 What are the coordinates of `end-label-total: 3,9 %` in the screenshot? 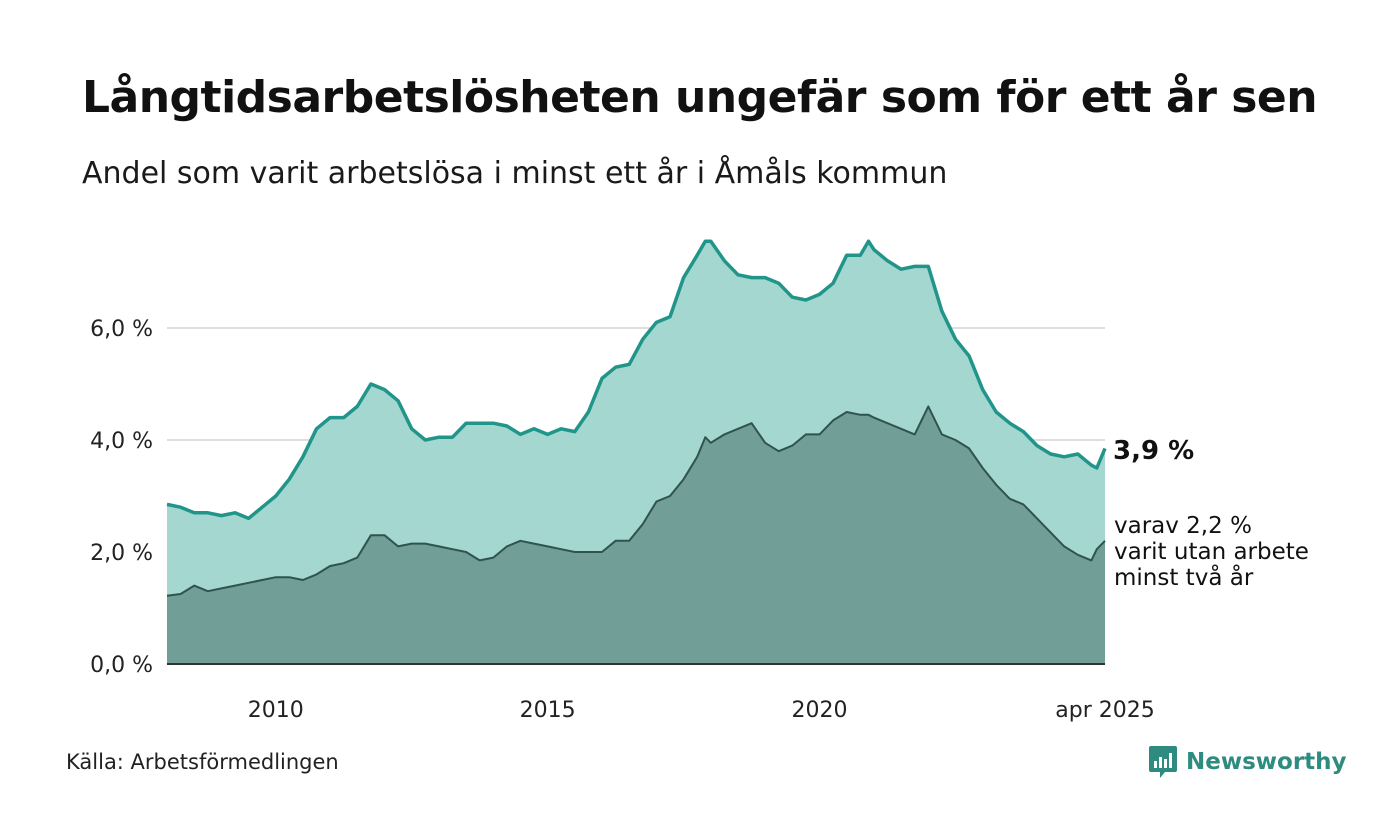 It's located at (1153, 451).